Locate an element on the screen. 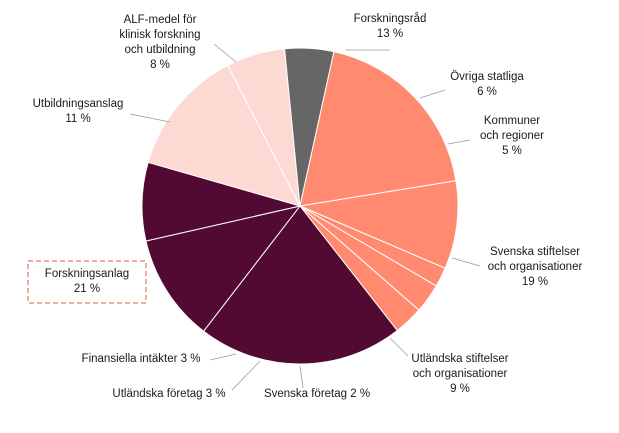  slice-label-line: 19 % is located at coordinates (535, 282).